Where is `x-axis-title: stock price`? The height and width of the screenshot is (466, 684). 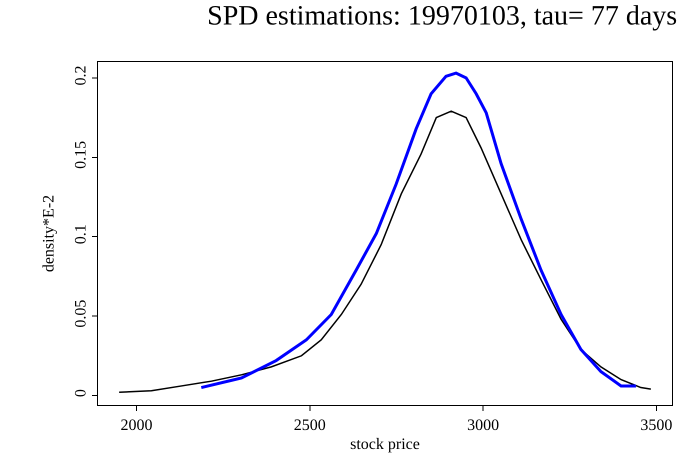
x-axis-title: stock price is located at coordinates (385, 444).